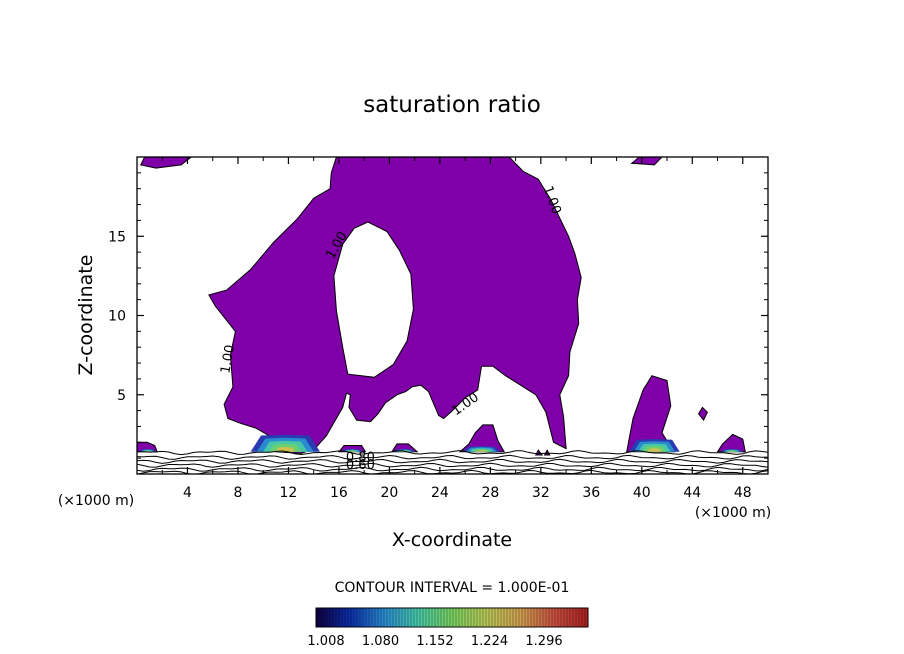 This screenshot has width=904, height=654. Describe the element at coordinates (86, 315) in the screenshot. I see `y-axis-label: Z-coordinate` at that location.